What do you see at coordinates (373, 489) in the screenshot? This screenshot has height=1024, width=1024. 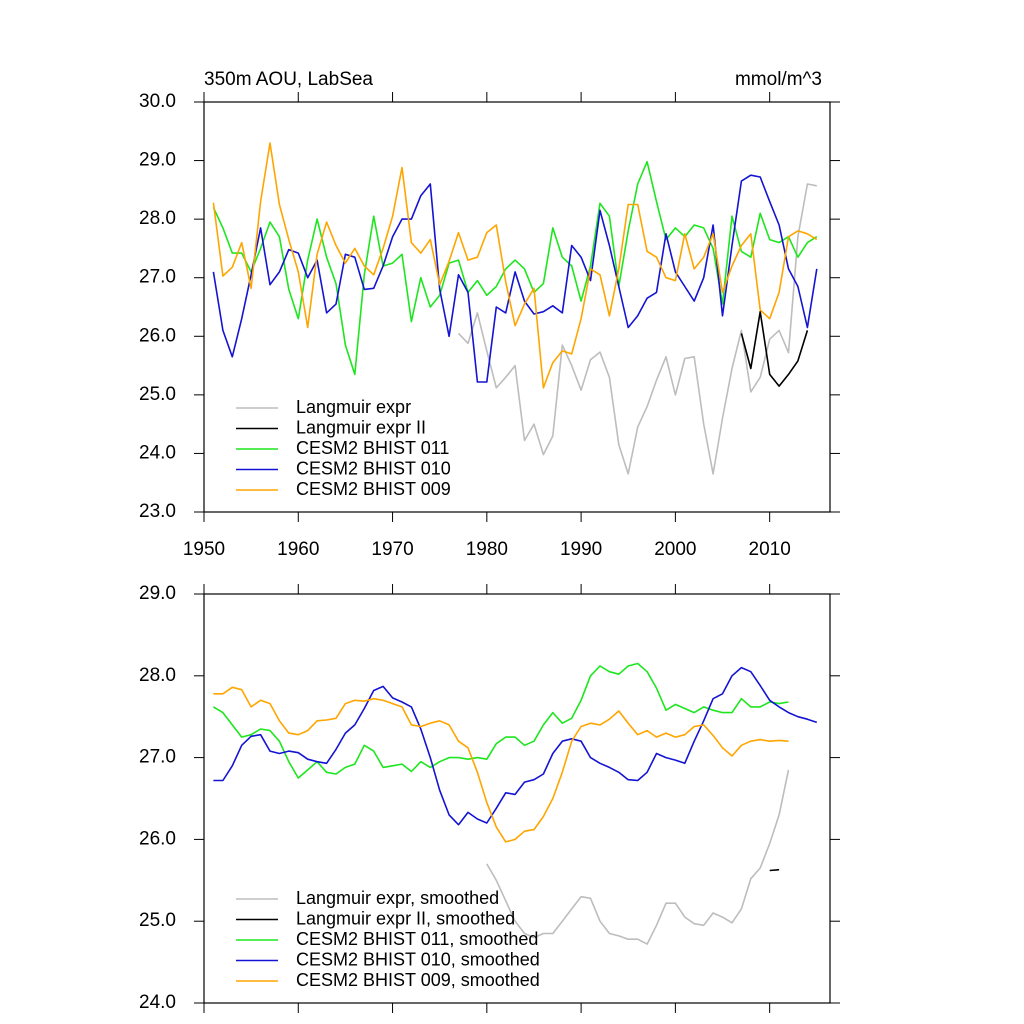 I see `legend-label: CESM2 BHIST 009` at bounding box center [373, 489].